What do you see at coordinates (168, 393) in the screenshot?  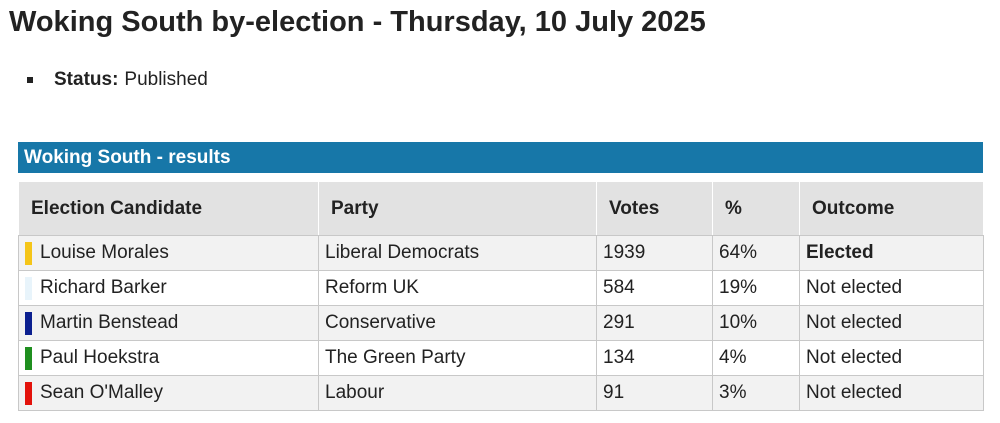 I see `candidate-cell: Sean O'Malley` at bounding box center [168, 393].